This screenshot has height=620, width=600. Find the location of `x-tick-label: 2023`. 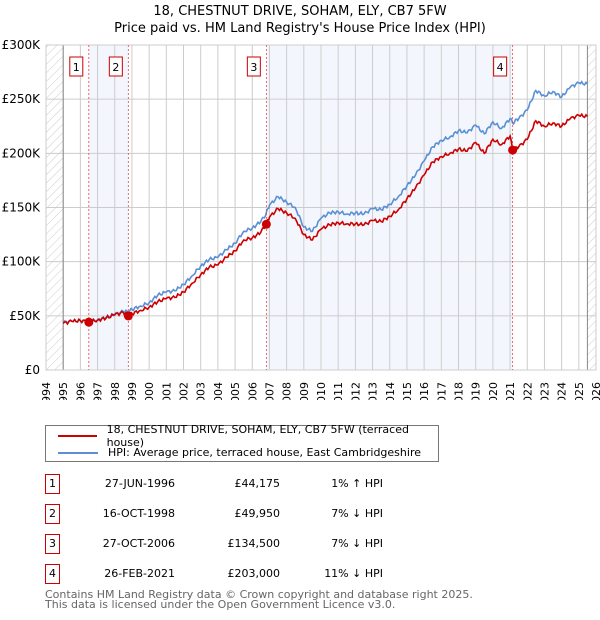

x-tick-label: 2023 is located at coordinates (544, 391).